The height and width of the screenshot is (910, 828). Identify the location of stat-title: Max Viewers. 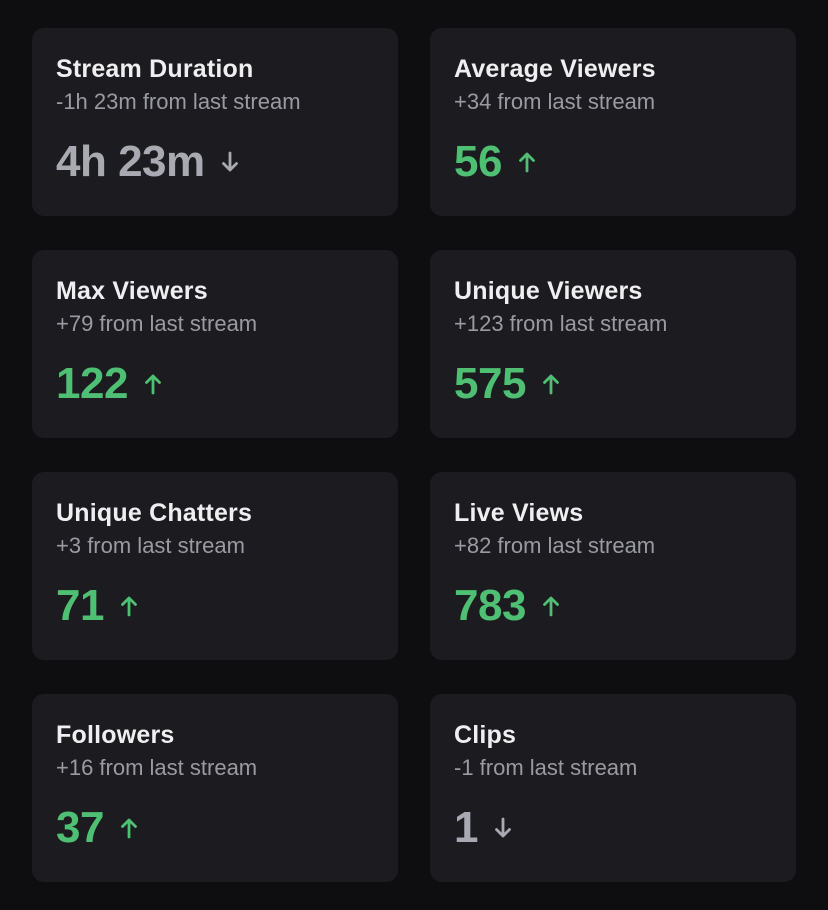
(132, 291).